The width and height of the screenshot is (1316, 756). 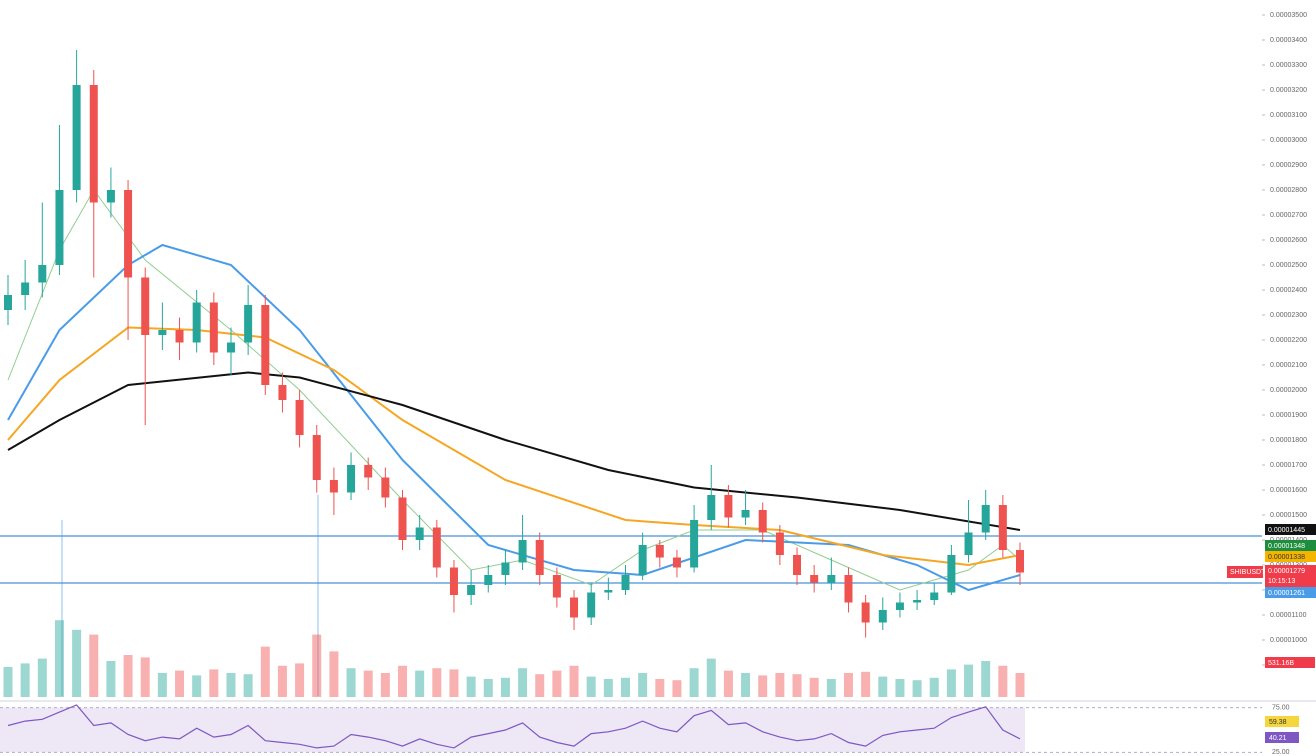 What do you see at coordinates (658, 701) in the screenshot?
I see `pane-separator` at bounding box center [658, 701].